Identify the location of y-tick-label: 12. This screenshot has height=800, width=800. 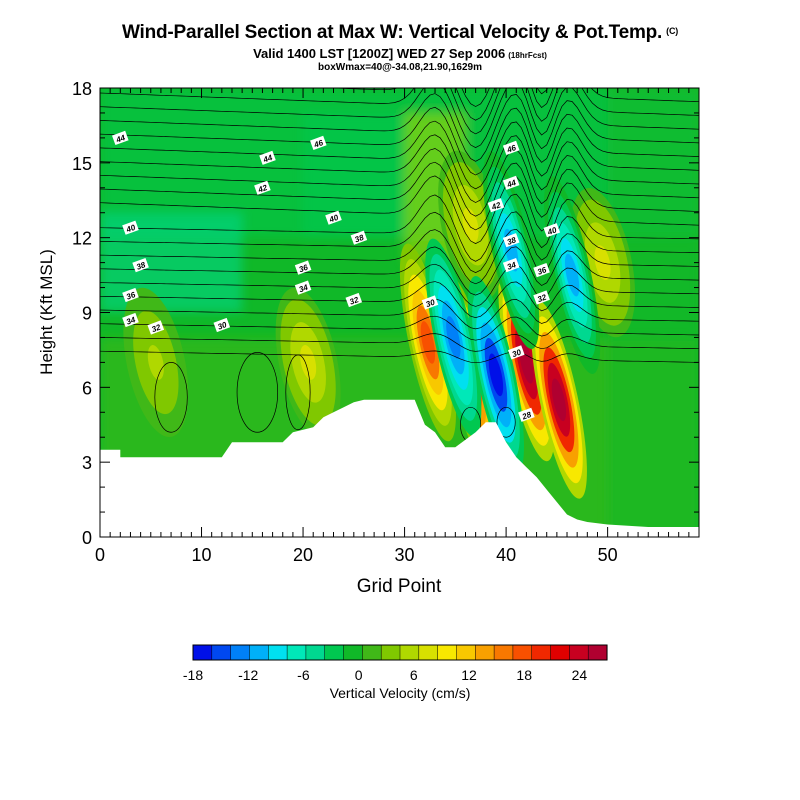
(82, 239).